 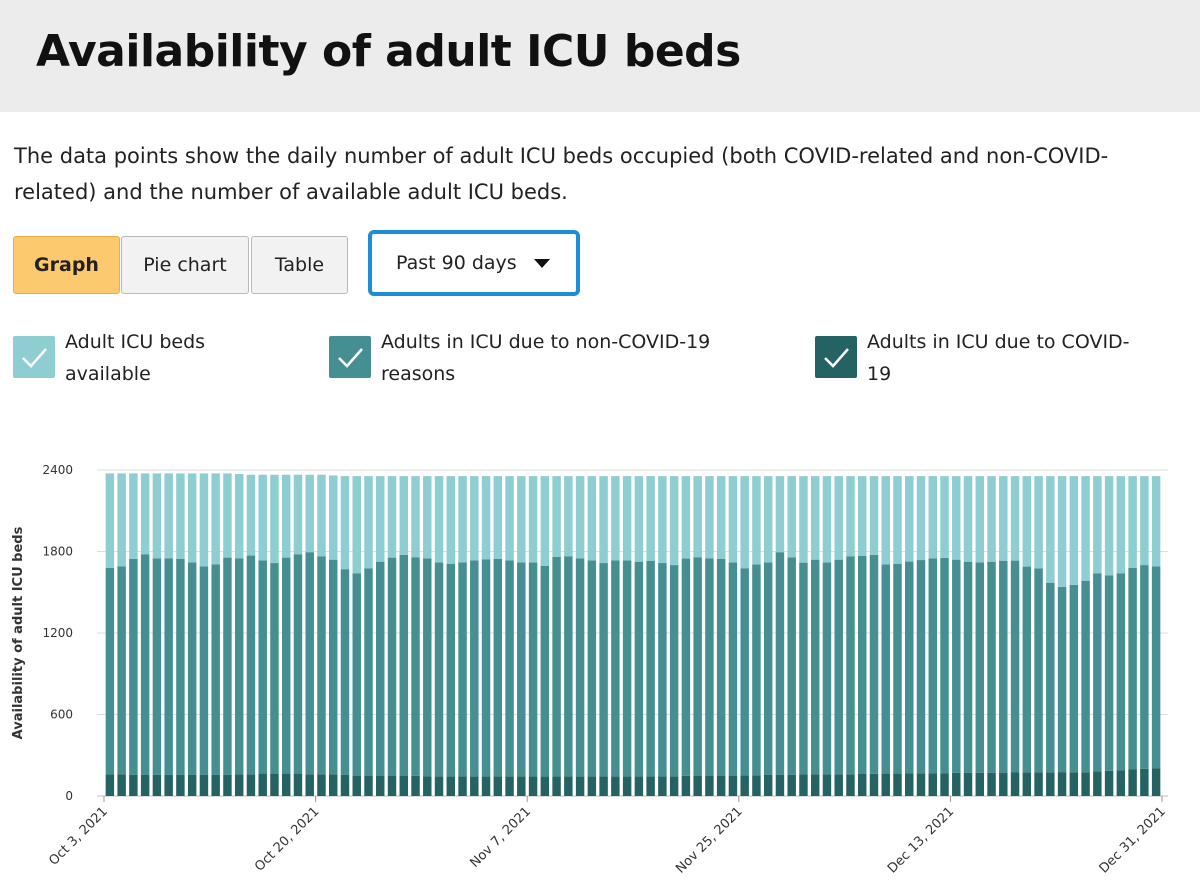 What do you see at coordinates (299, 265) in the screenshot?
I see `table-tab-button: Table` at bounding box center [299, 265].